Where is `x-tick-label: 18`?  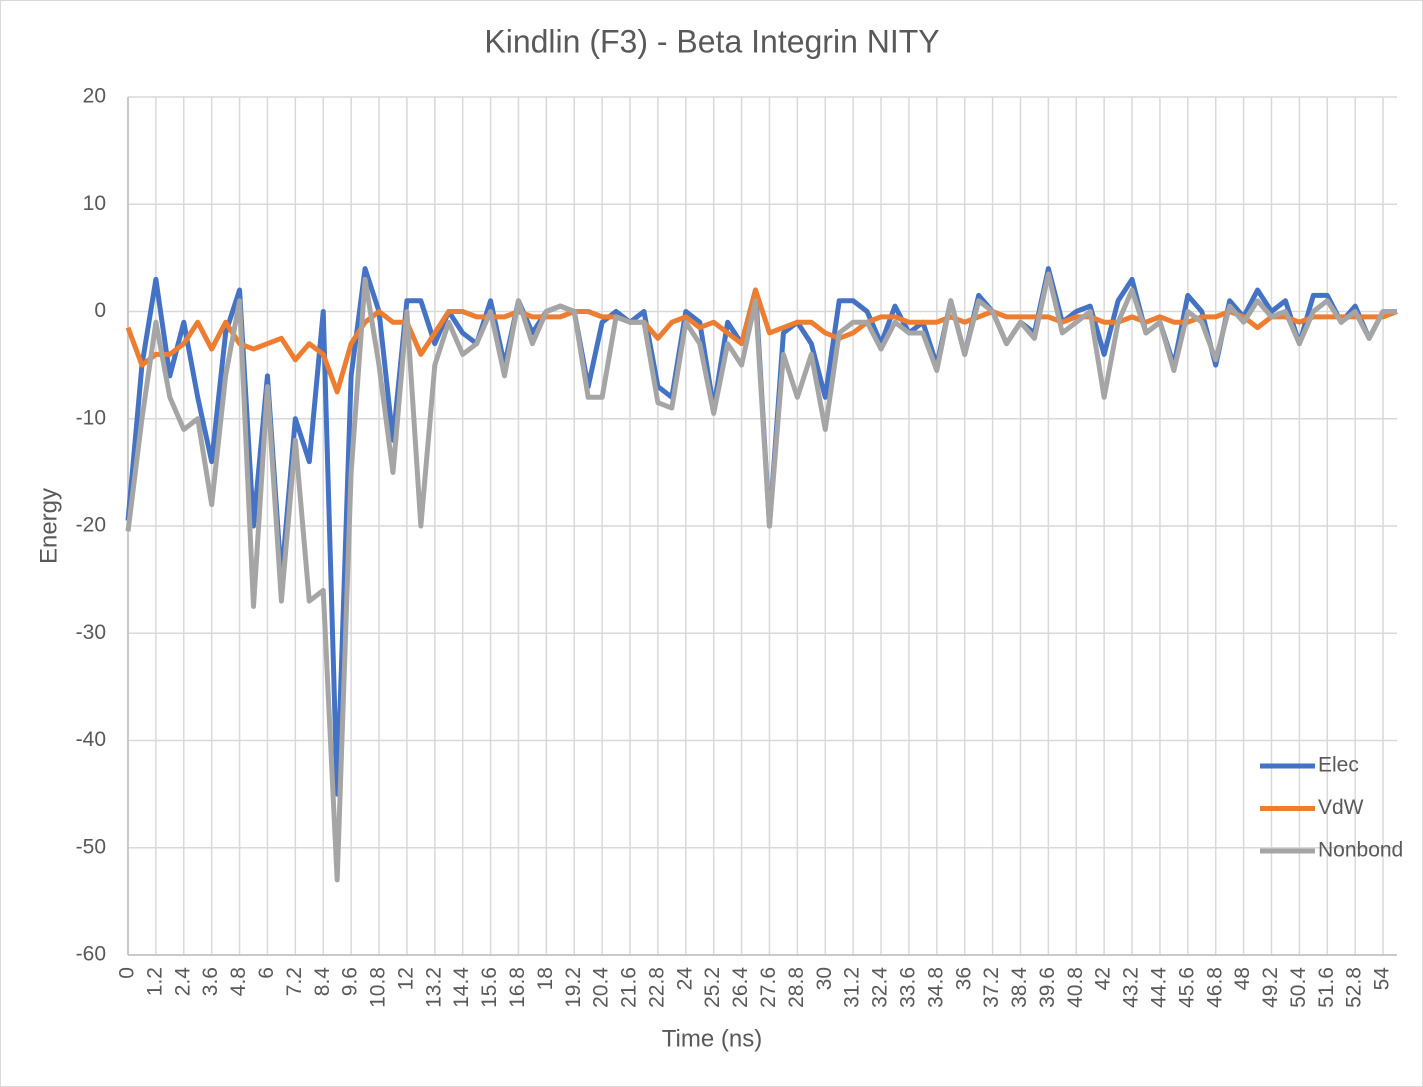
x-tick-label: 18 is located at coordinates (545, 978).